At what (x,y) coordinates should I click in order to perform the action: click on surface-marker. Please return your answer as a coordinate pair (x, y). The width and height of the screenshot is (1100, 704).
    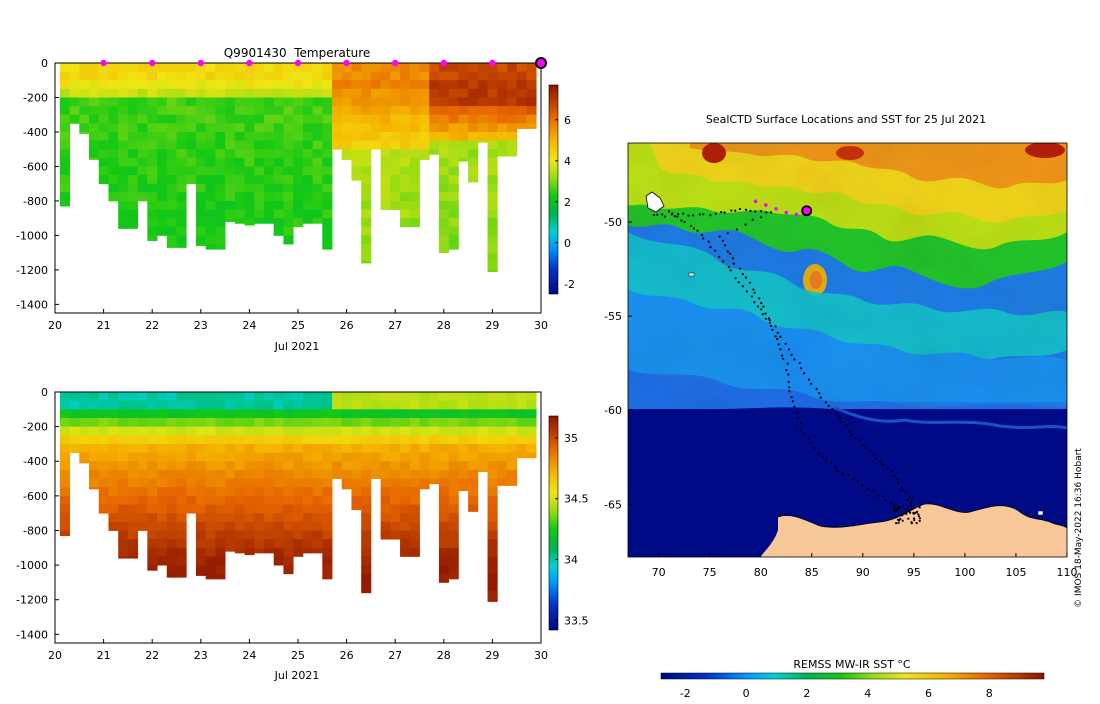
    Looking at the image, I should click on (103, 63).